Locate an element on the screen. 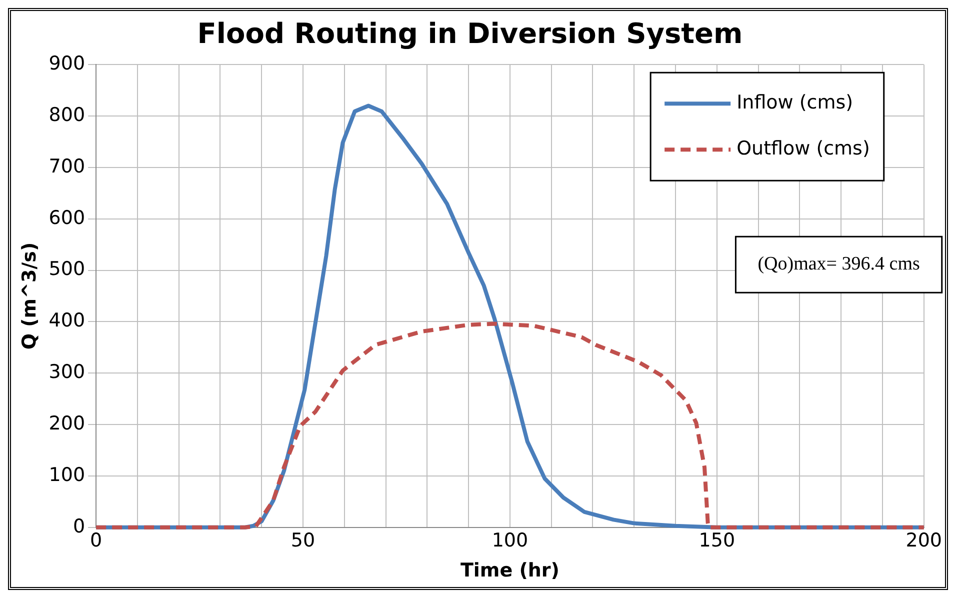 This screenshot has width=961, height=603. y-tick-label: 300 is located at coordinates (67, 372).